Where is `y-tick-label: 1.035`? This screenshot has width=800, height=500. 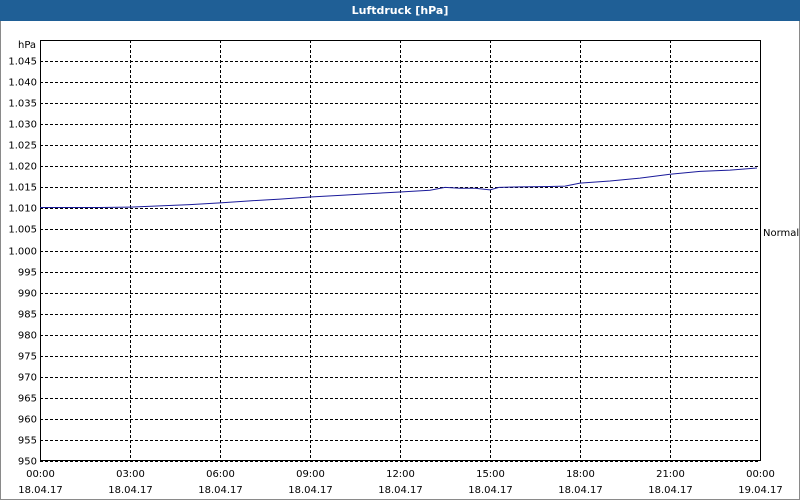 y-tick-label: 1.035 is located at coordinates (22, 104).